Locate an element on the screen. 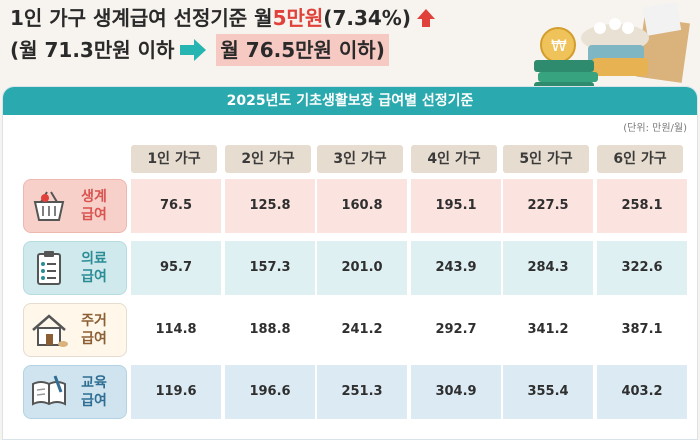  cell-housing-5: 341.2 is located at coordinates (548, 330).